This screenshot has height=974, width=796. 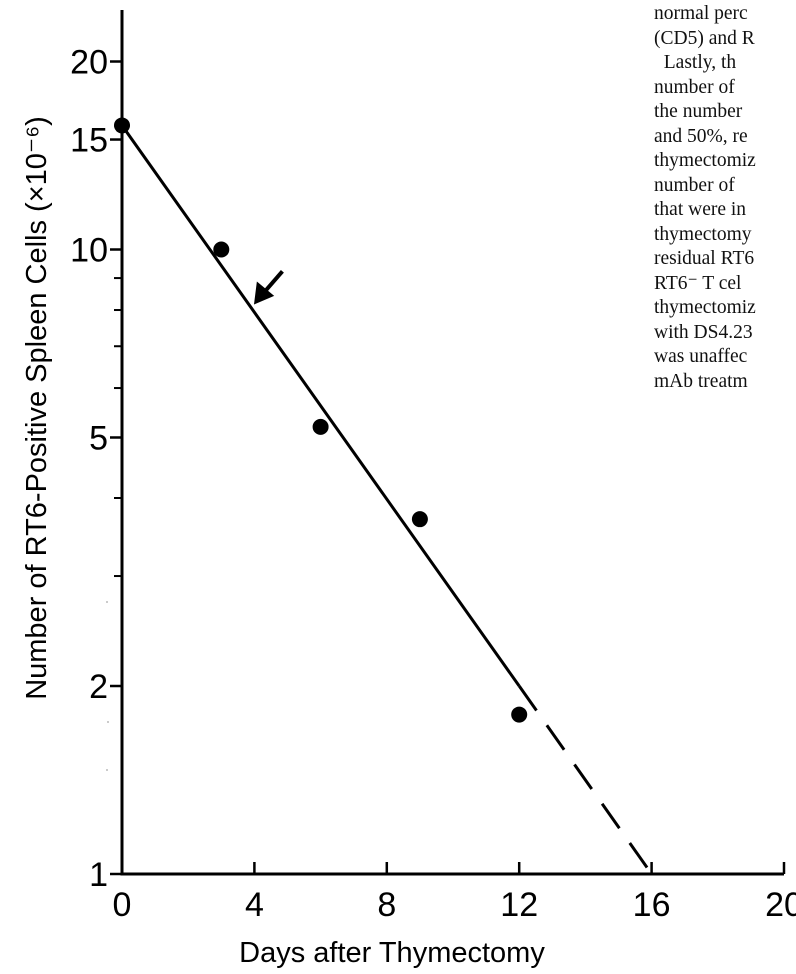 What do you see at coordinates (386, 905) in the screenshot?
I see `x-tick-label-8: 8` at bounding box center [386, 905].